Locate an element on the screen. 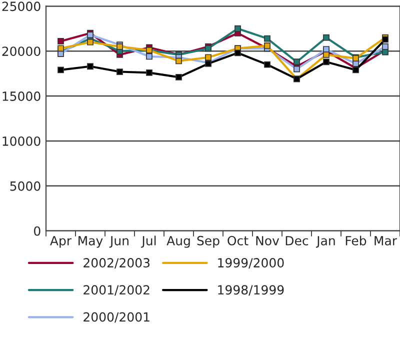 The height and width of the screenshot is (342, 400). legend-label: 2002/2003 is located at coordinates (117, 263).